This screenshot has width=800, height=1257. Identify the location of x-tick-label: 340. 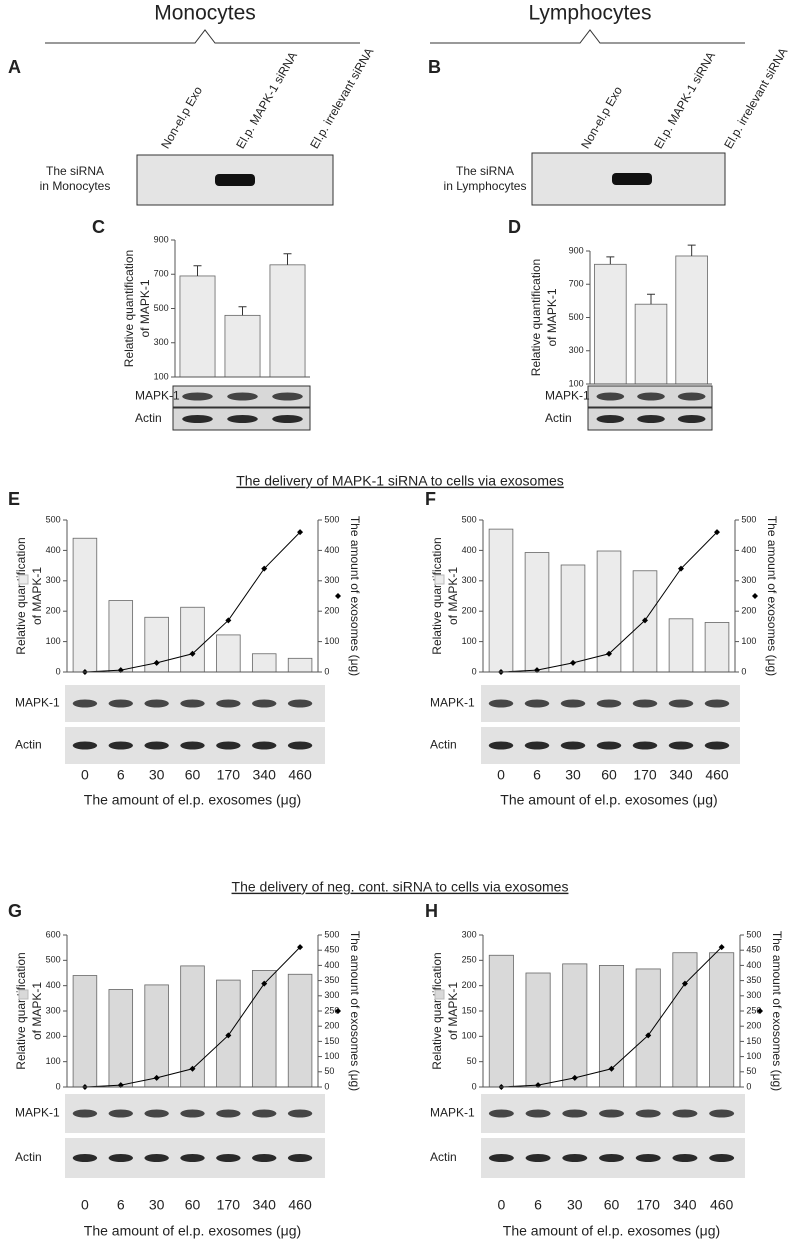
(681, 775).